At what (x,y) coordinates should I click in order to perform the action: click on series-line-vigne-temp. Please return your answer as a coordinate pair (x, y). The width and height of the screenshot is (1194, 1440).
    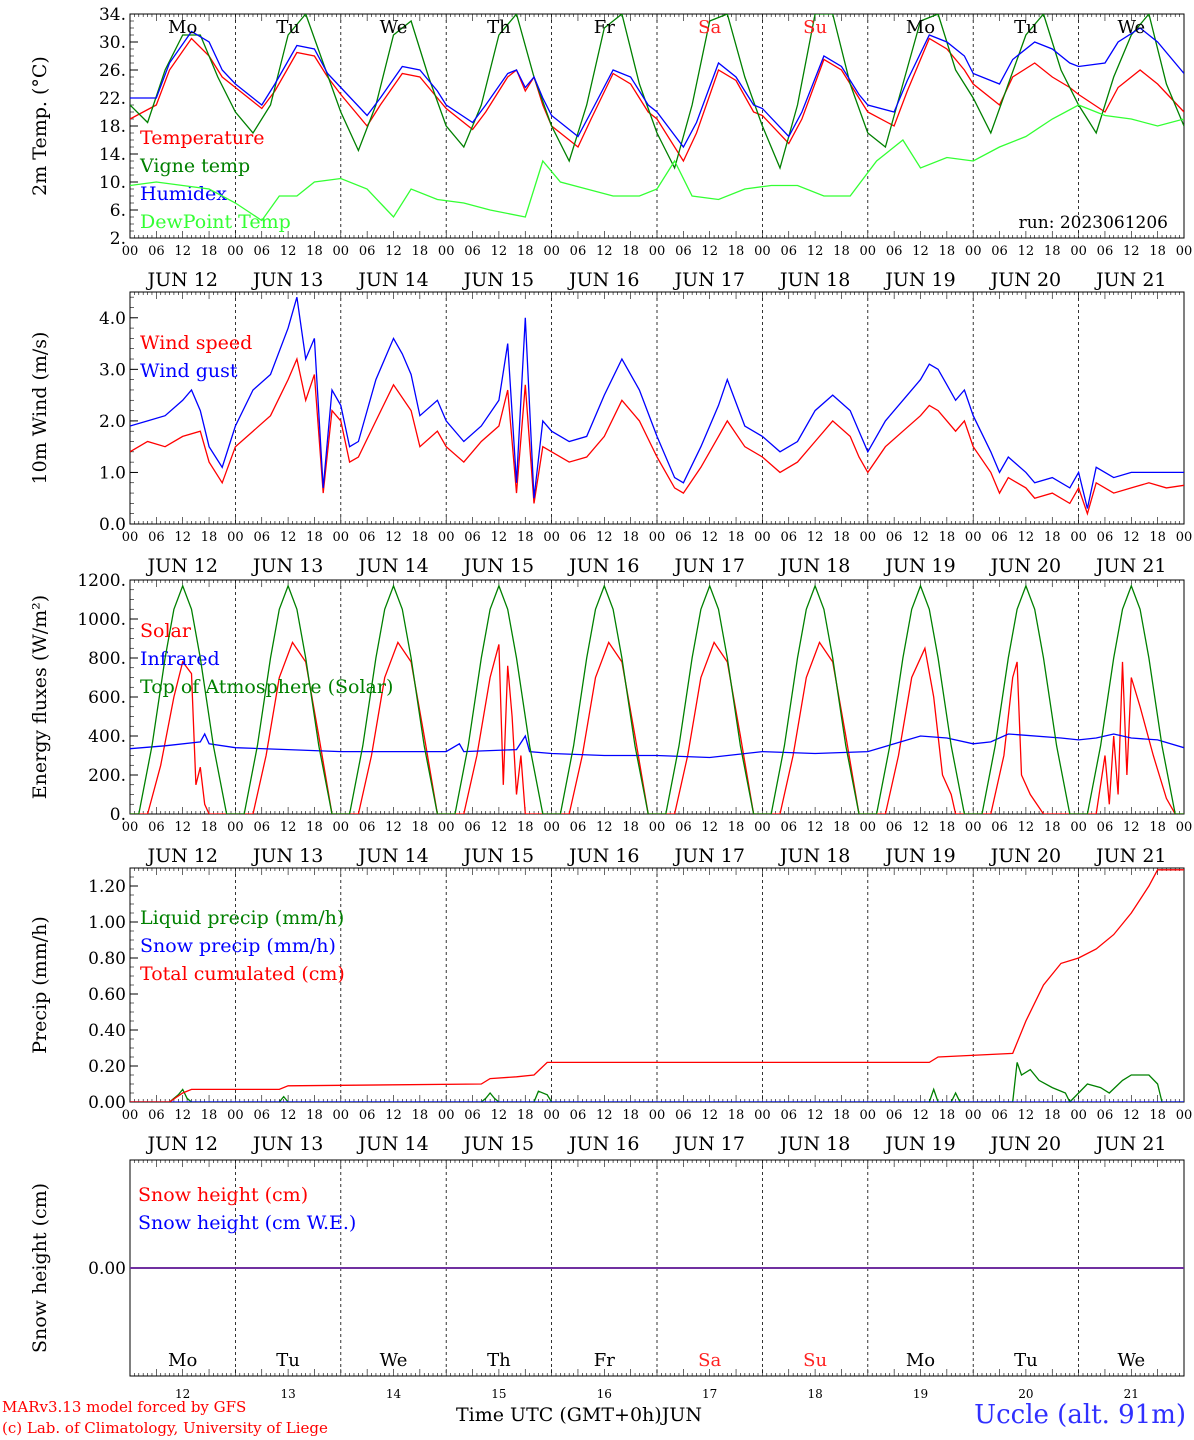
    Looking at the image, I should click on (657, 92).